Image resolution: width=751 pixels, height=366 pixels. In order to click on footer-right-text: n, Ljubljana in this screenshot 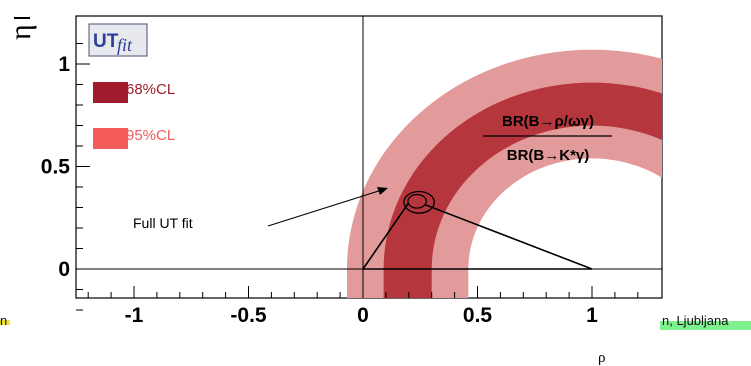, I will do `click(695, 320)`.